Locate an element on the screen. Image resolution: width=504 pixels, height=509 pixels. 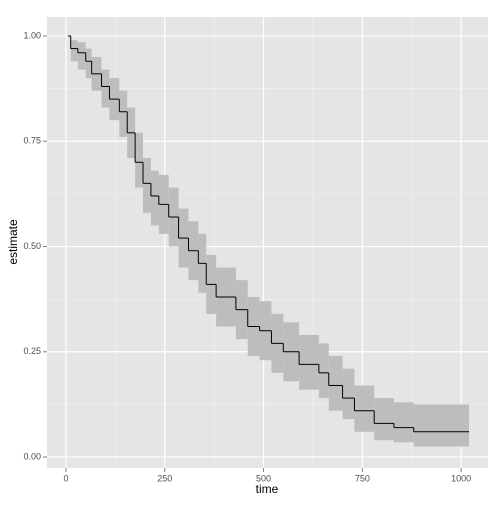
x-tick-label: 0 is located at coordinates (65, 478).